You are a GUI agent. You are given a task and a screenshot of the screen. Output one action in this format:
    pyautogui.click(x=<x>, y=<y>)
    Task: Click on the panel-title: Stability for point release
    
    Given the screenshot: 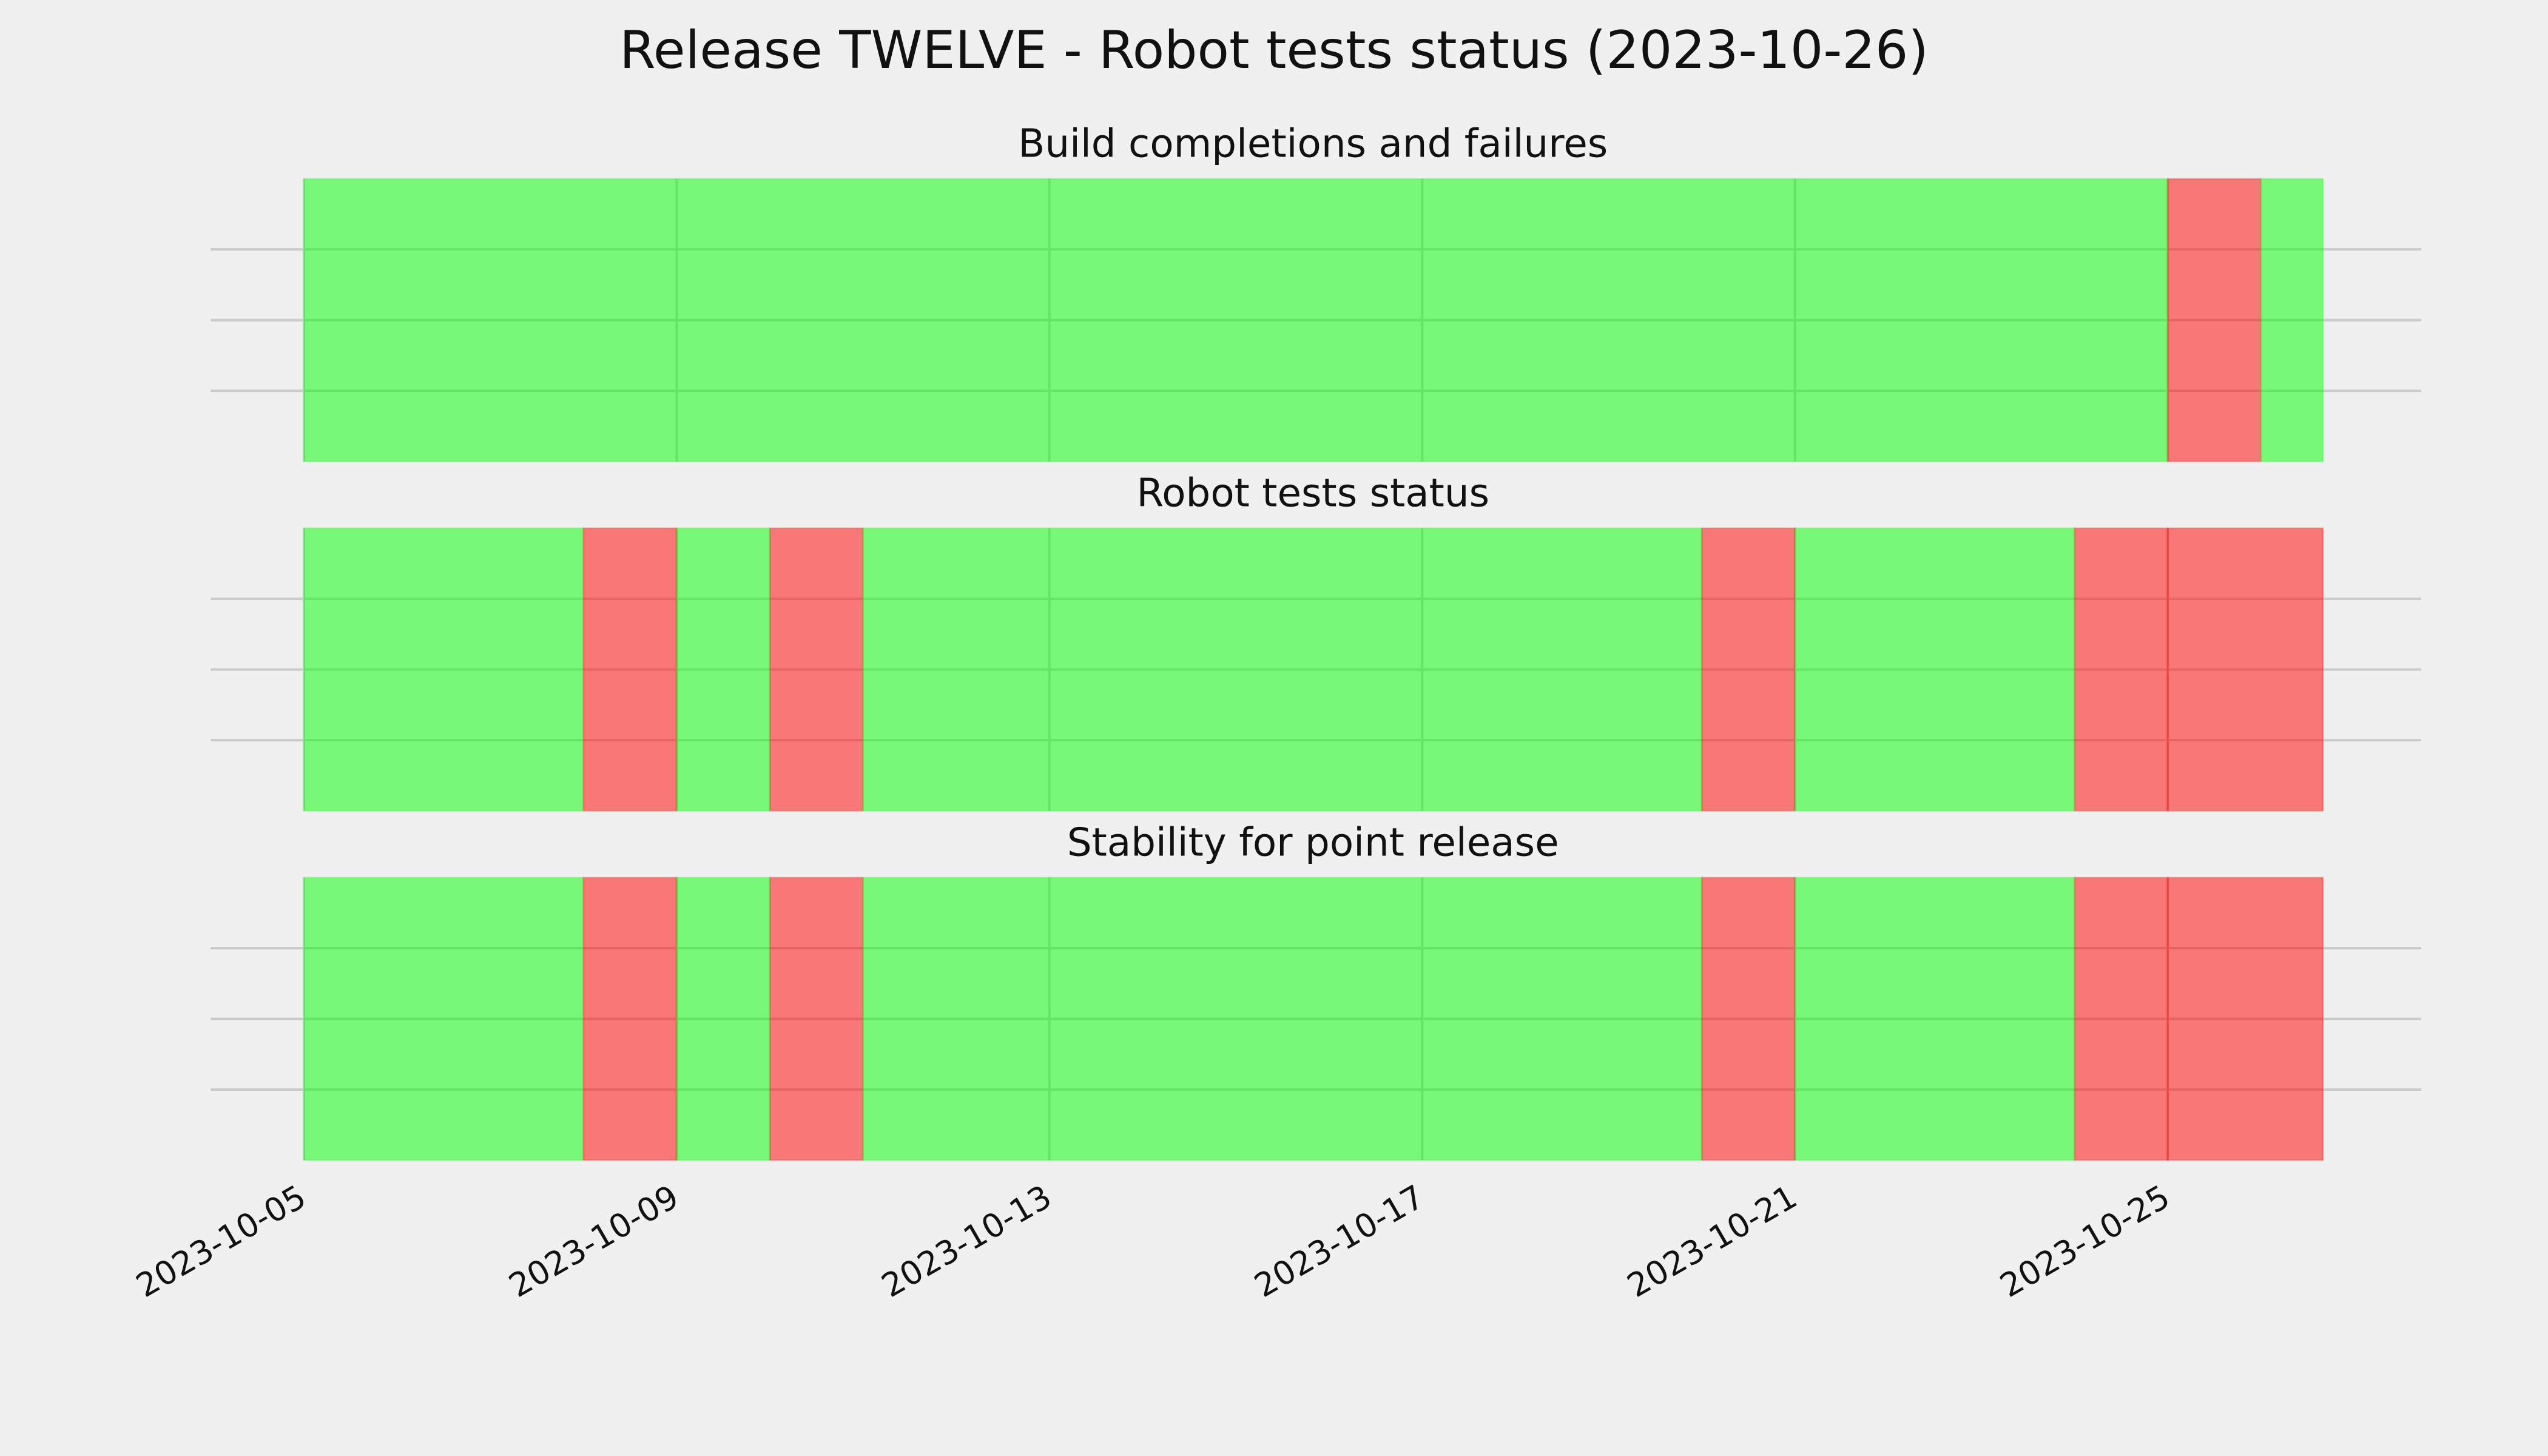 What is the action you would take?
    pyautogui.click(x=1313, y=842)
    